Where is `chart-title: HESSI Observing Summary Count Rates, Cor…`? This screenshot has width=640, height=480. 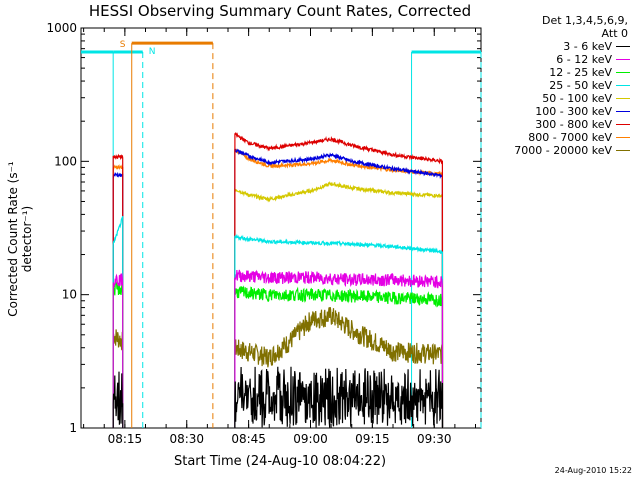
chart-title: HESSI Observing Summary Count Rates, Cor… is located at coordinates (280, 11).